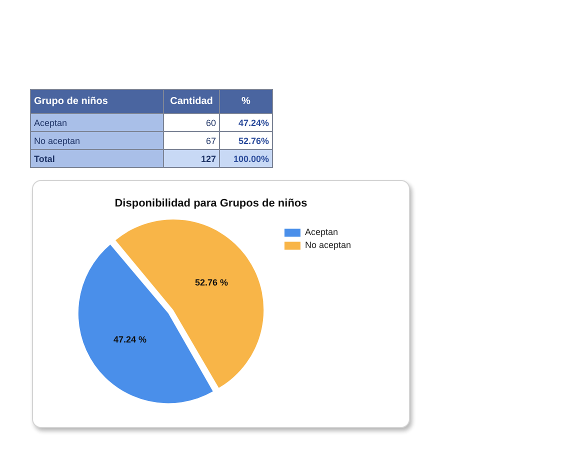 Image resolution: width=582 pixels, height=469 pixels. I want to click on text: 60, so click(192, 123).